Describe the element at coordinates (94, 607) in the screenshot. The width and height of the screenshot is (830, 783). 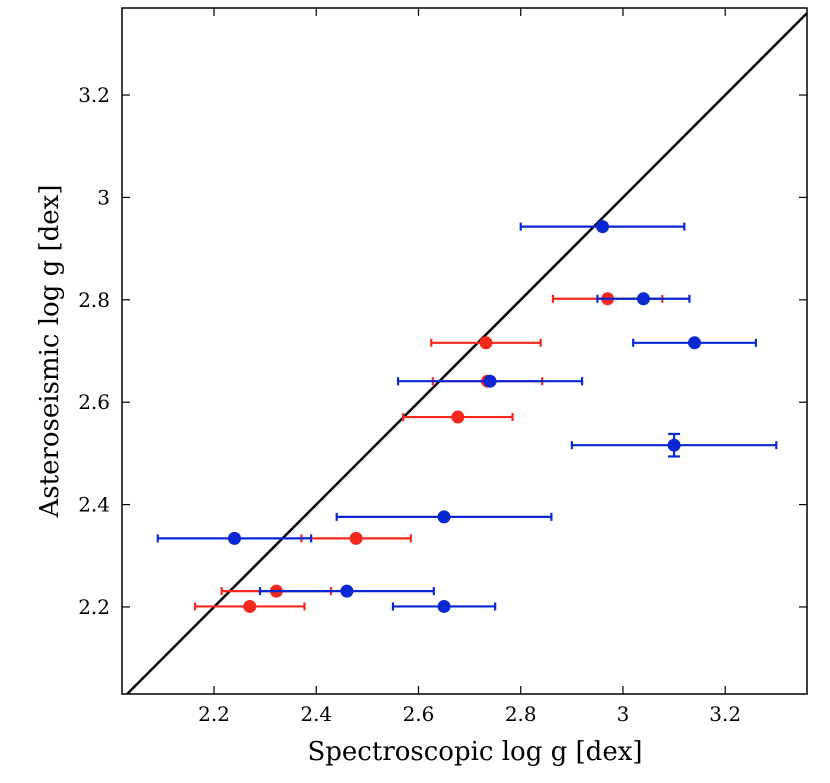
I see `y-tick-label: 2.2` at that location.